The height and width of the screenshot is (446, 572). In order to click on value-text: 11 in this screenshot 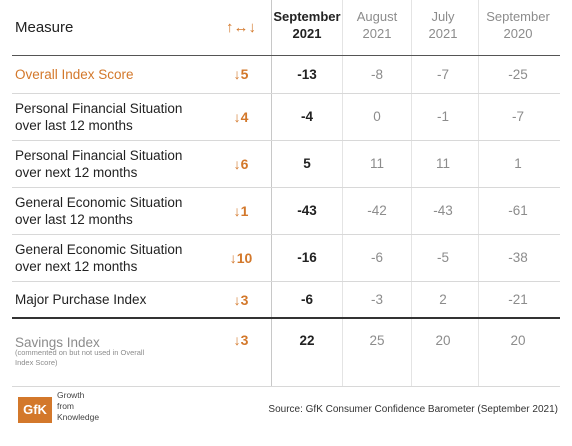, I will do `click(376, 163)`.